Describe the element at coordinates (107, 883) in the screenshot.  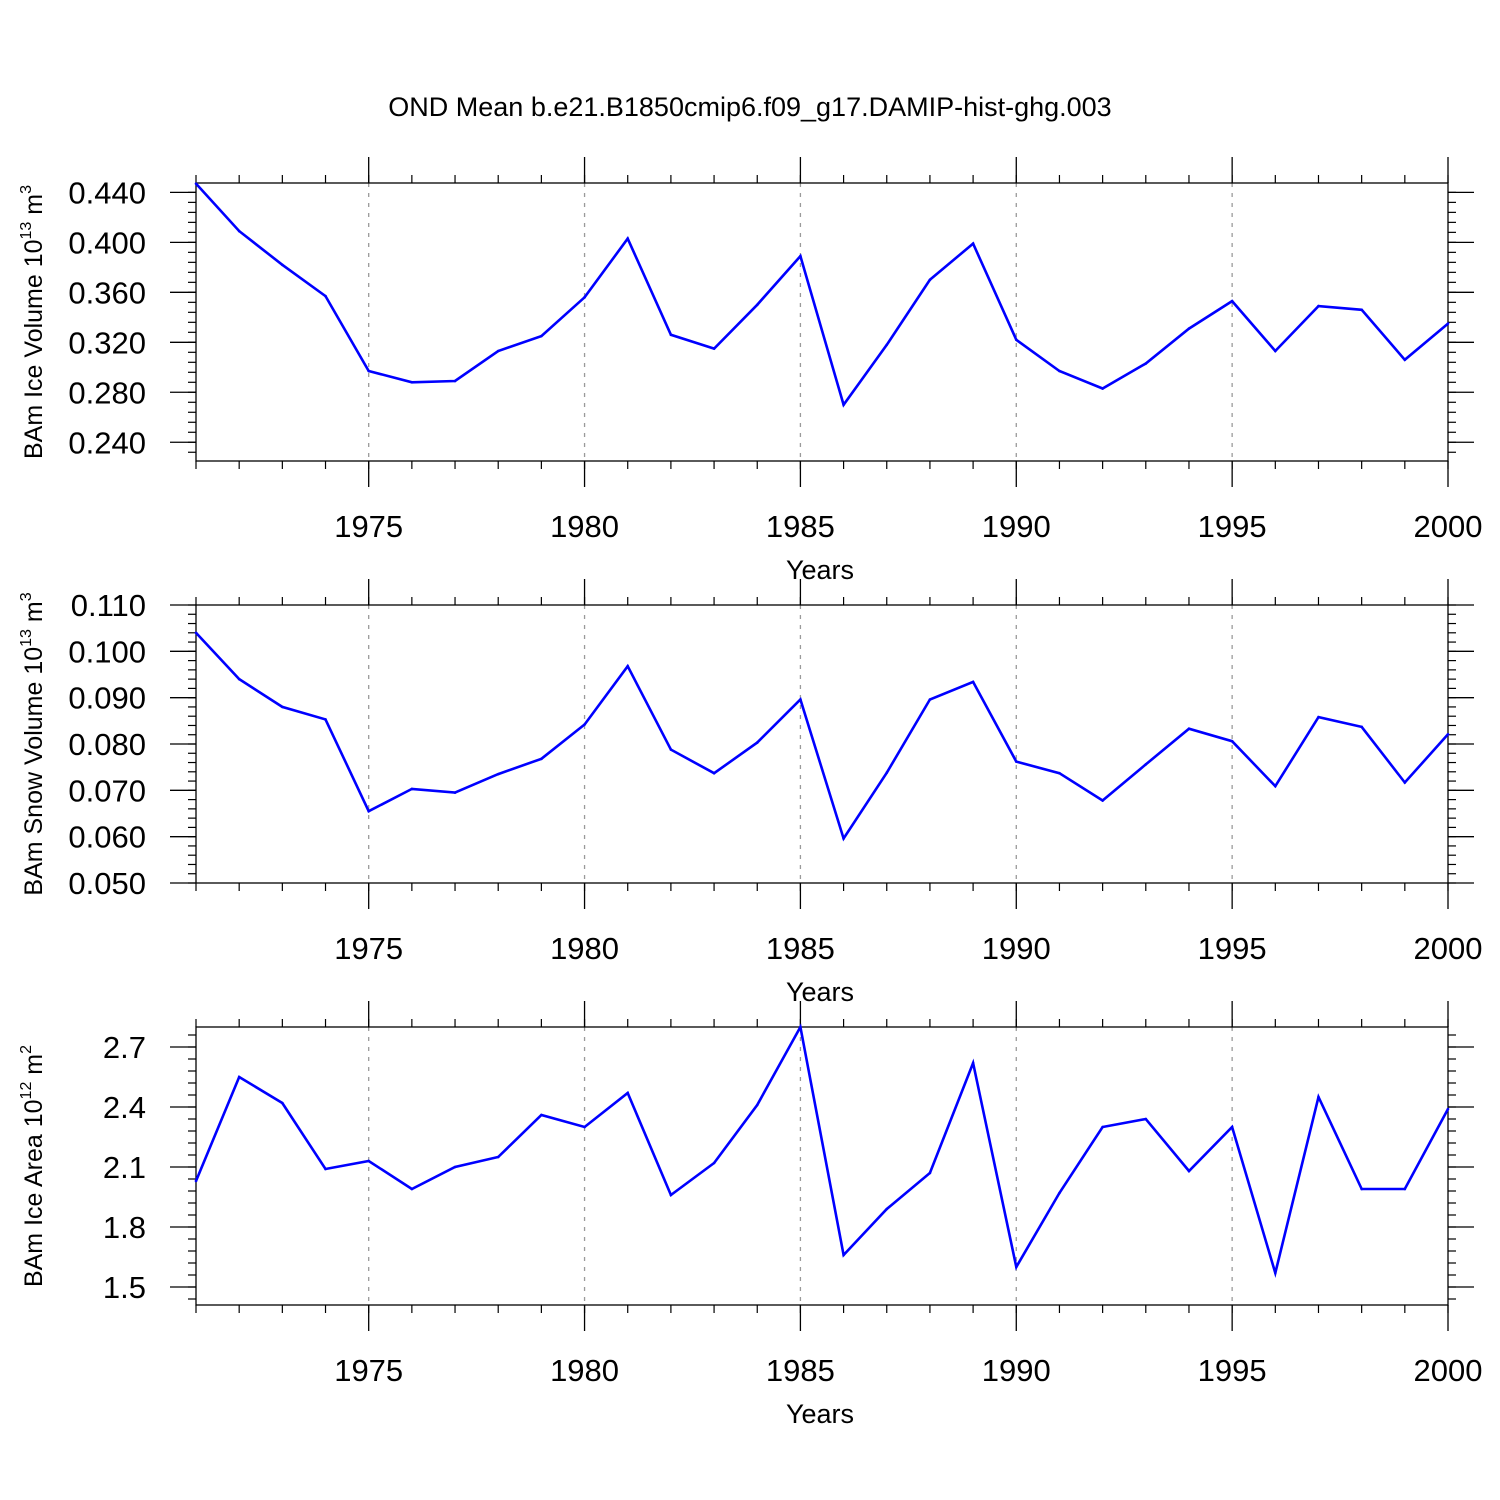
I see `y-tick-label: 0.050` at that location.